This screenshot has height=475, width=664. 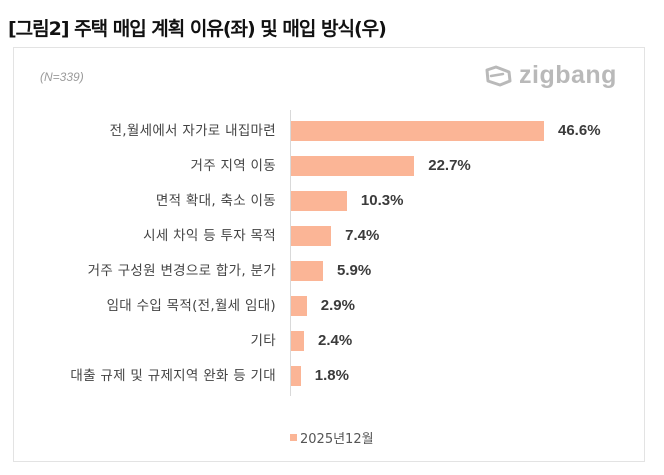 What do you see at coordinates (568, 75) in the screenshot?
I see `logo-text: zigbang` at bounding box center [568, 75].